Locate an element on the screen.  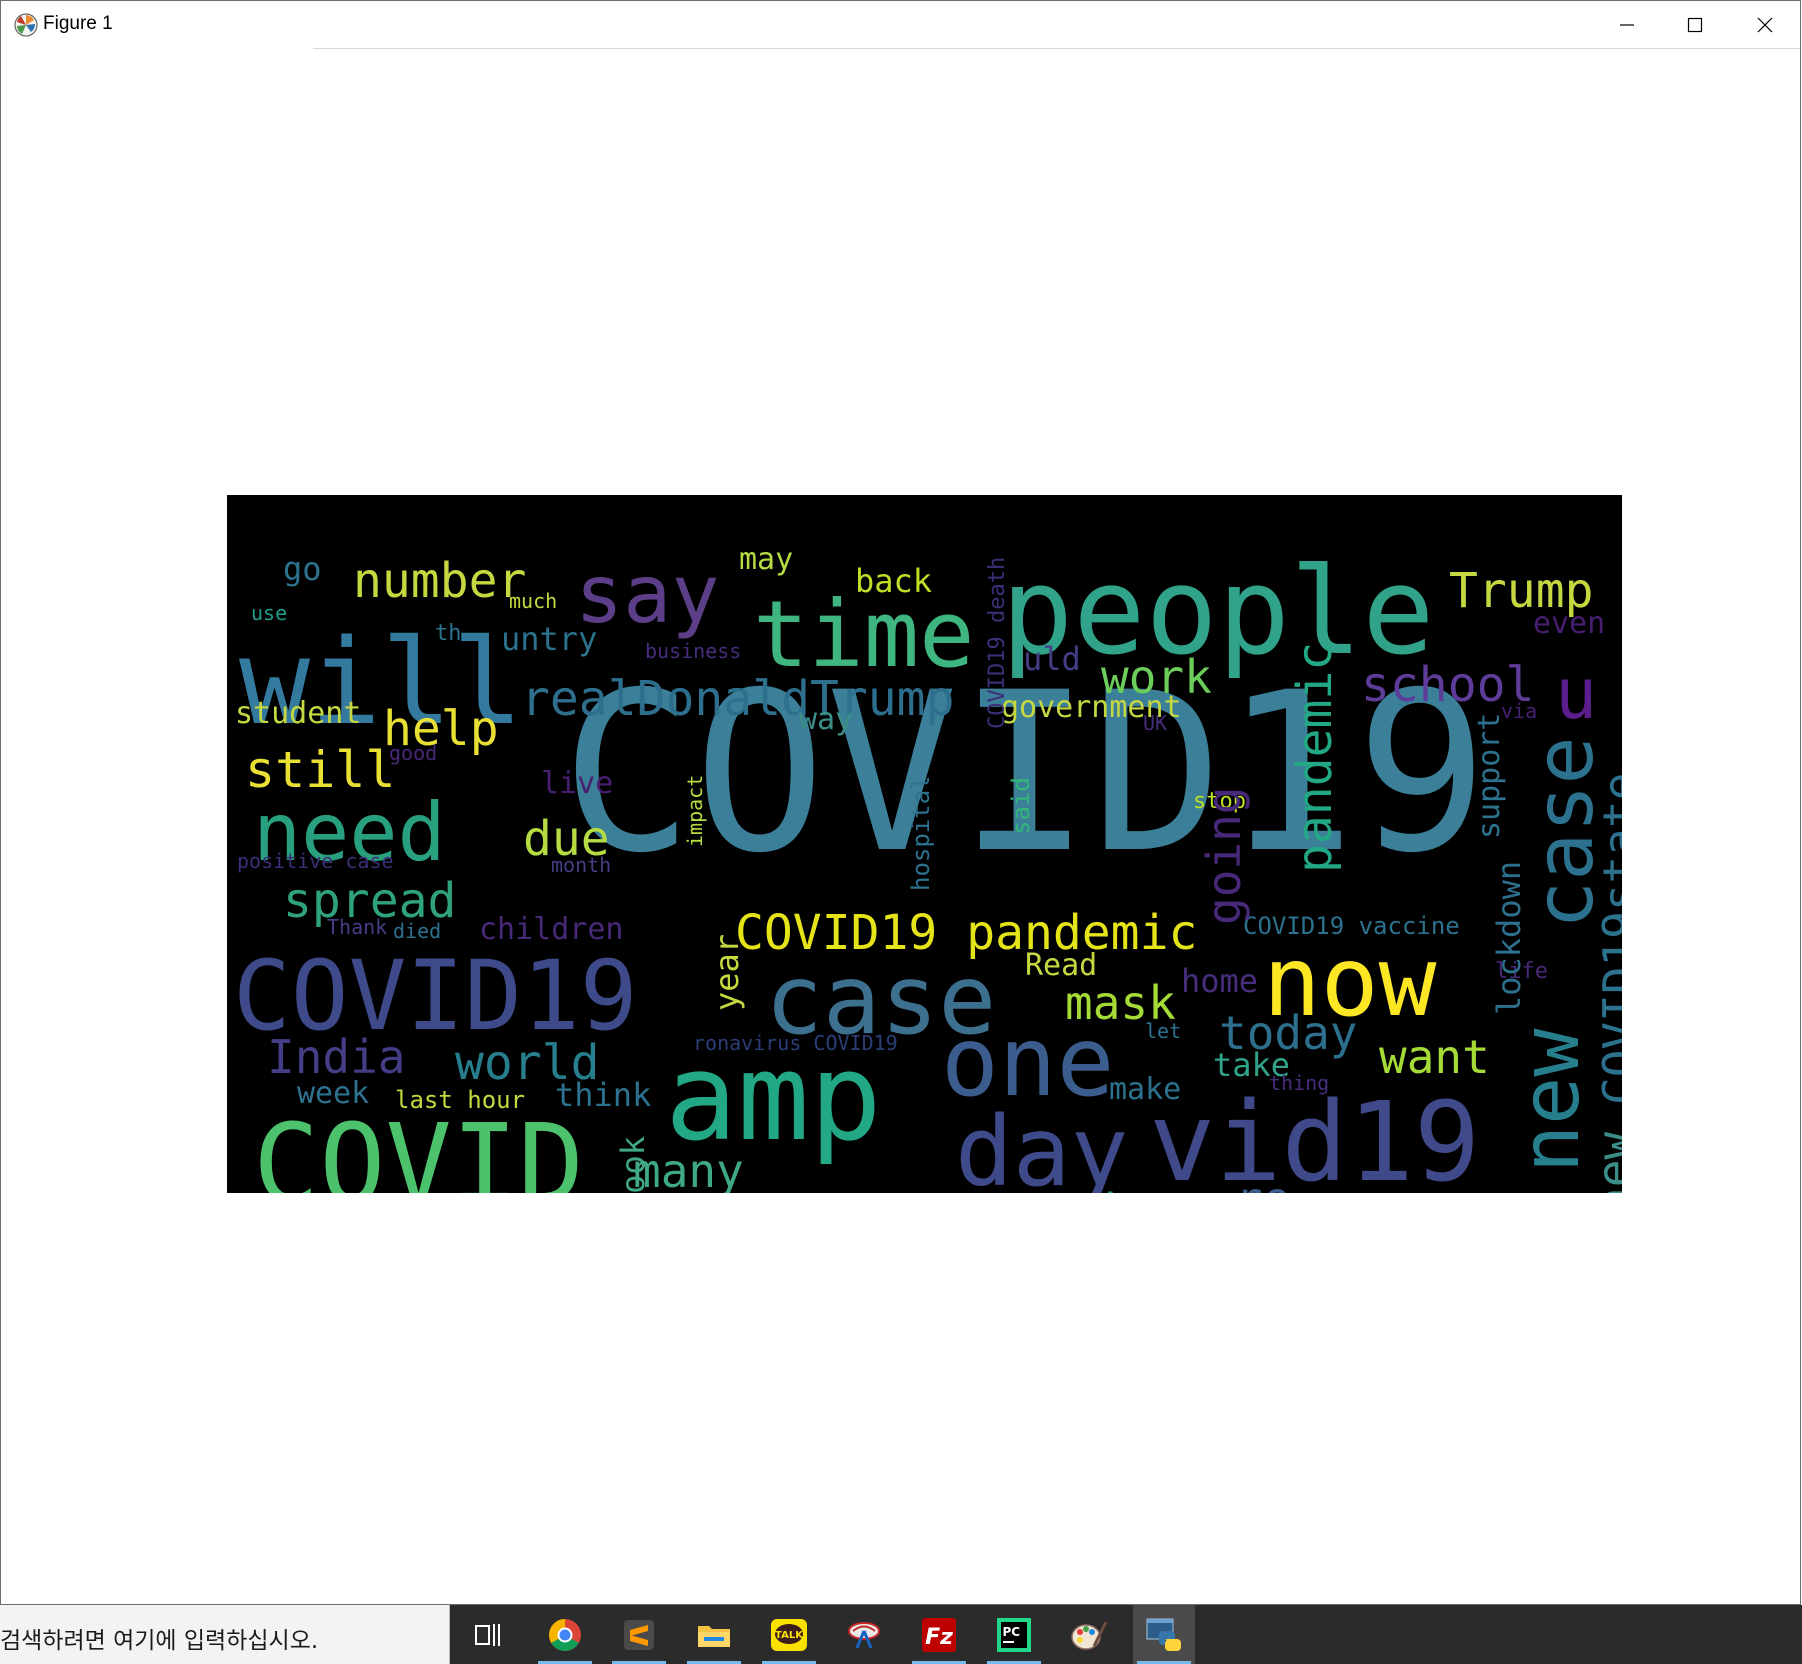
word-cloud-word: impact is located at coordinates (695, 810).